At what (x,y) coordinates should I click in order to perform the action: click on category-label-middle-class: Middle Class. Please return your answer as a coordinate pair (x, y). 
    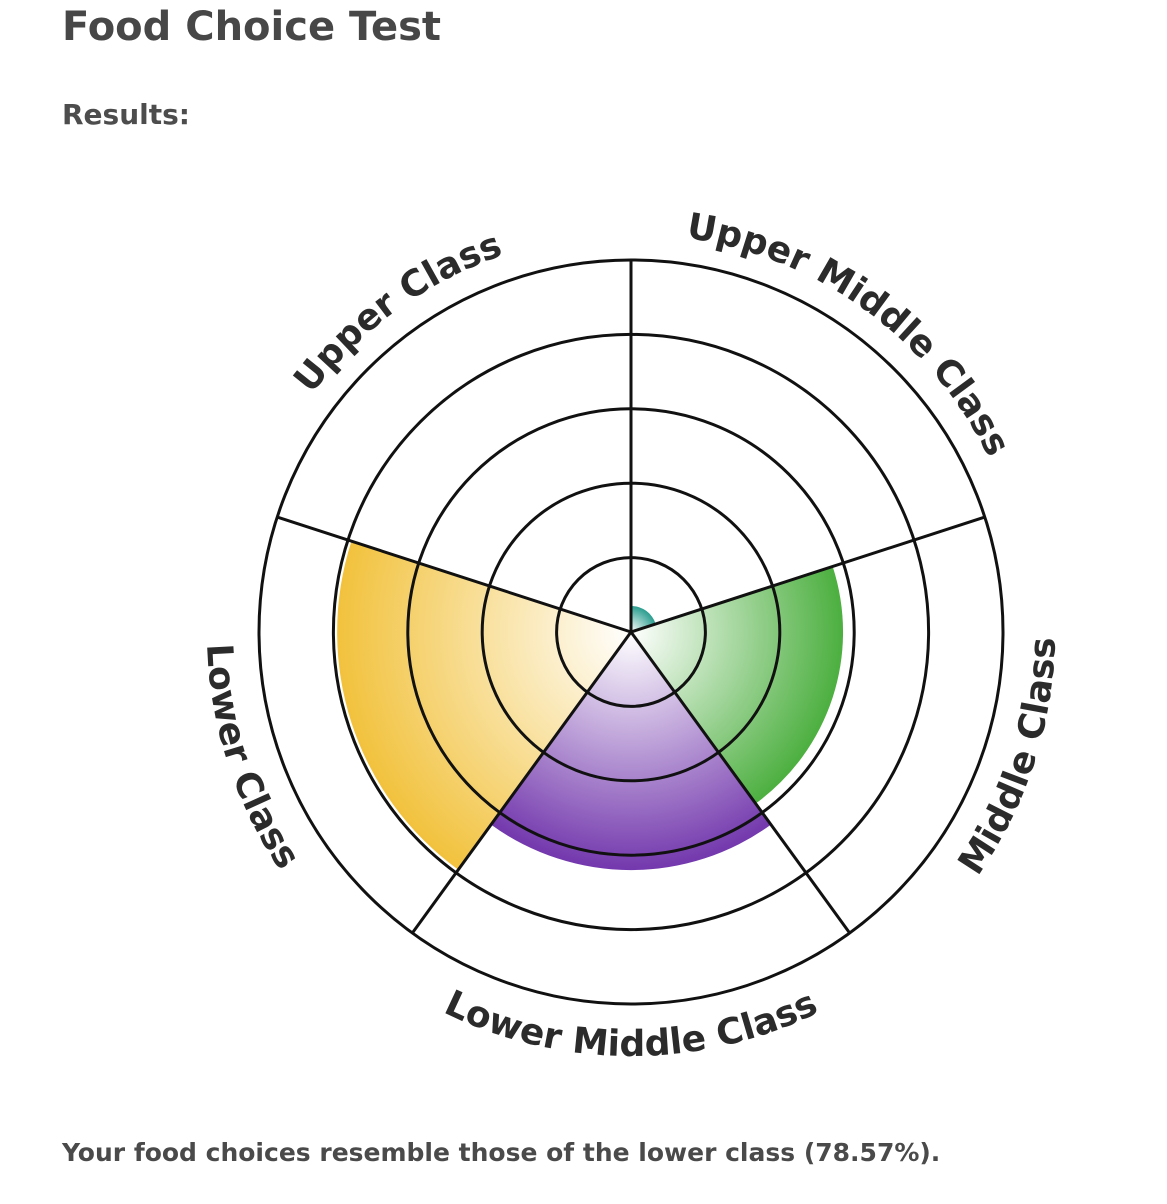
    Looking at the image, I should click on (1007, 758).